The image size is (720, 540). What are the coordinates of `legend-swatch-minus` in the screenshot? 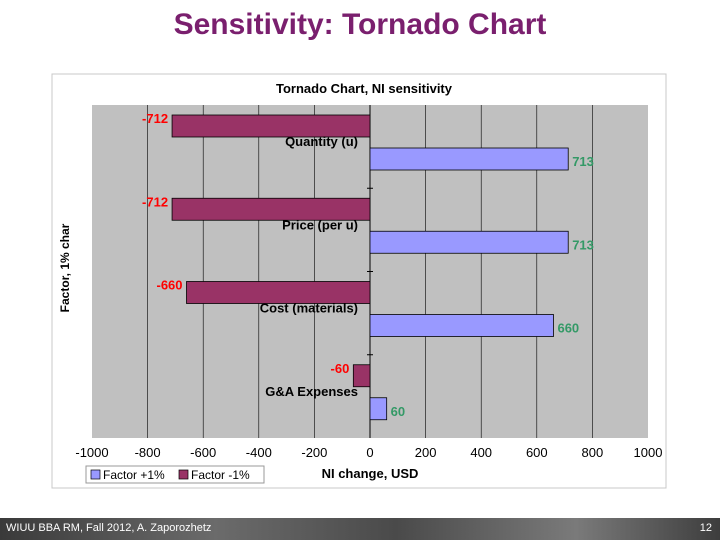 It's located at (183, 474).